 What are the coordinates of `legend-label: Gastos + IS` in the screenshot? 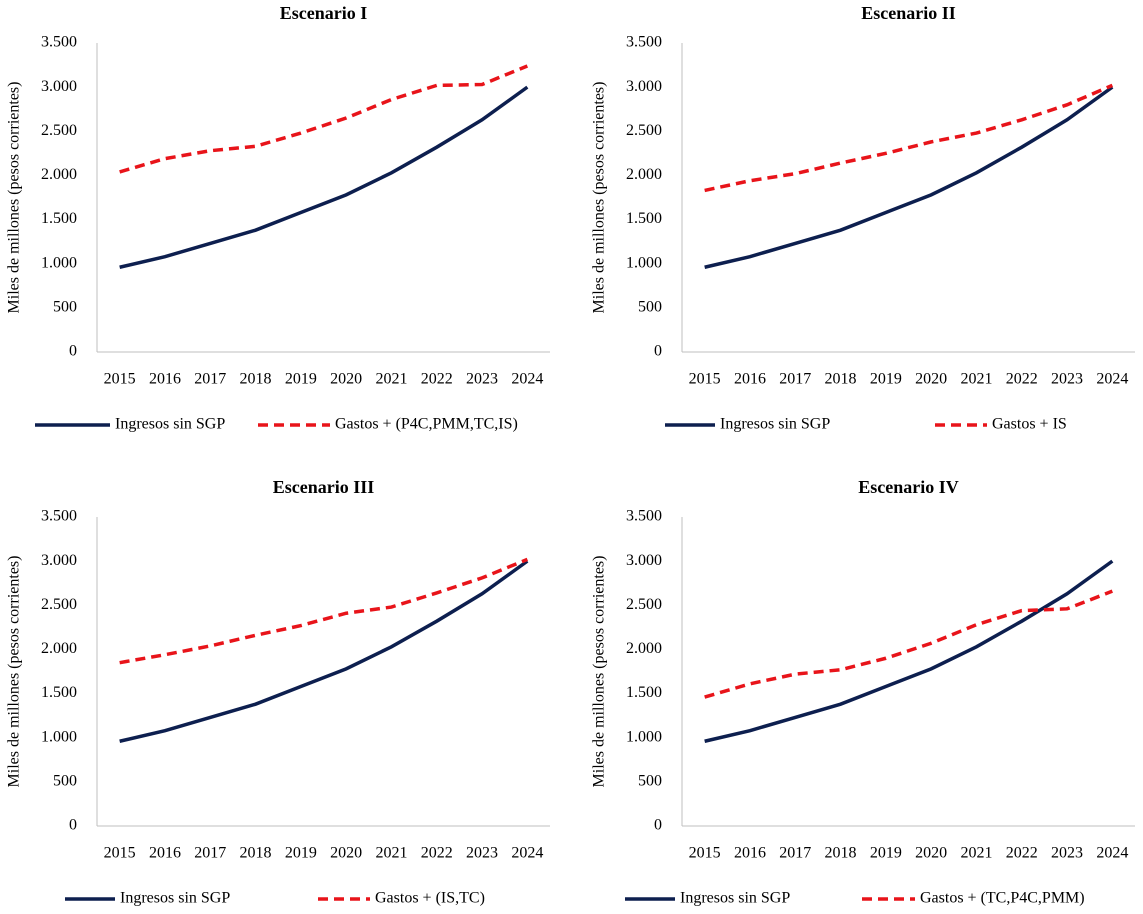 It's located at (1029, 424).